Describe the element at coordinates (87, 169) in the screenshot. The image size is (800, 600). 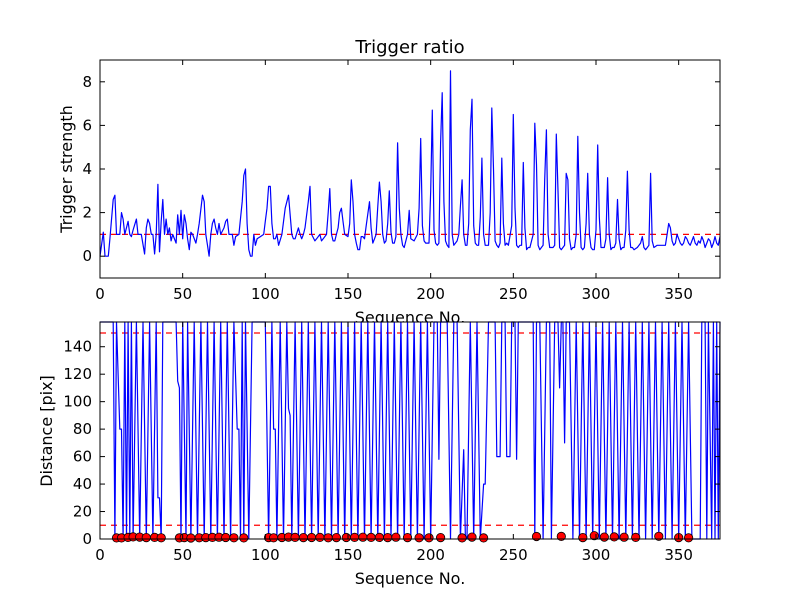
I see `y-tick-label: 4` at that location.